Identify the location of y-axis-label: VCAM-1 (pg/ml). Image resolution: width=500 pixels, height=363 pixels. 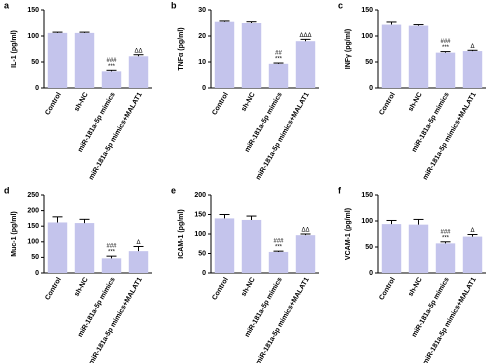
(348, 234).